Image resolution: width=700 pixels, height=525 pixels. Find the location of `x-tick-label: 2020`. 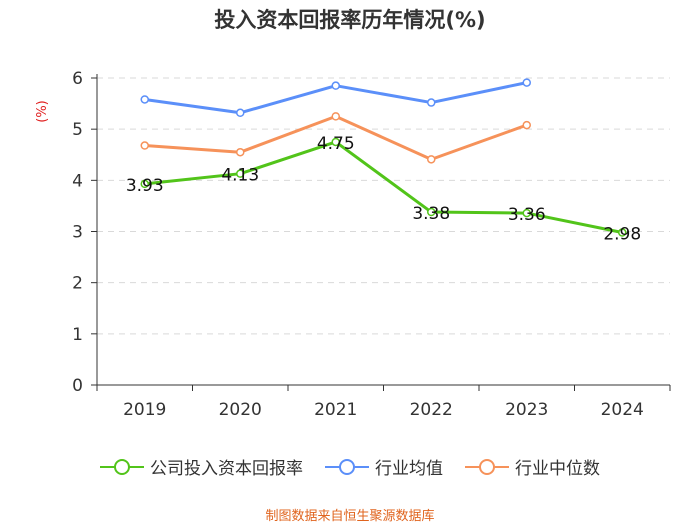

x-tick-label: 2020 is located at coordinates (240, 410).